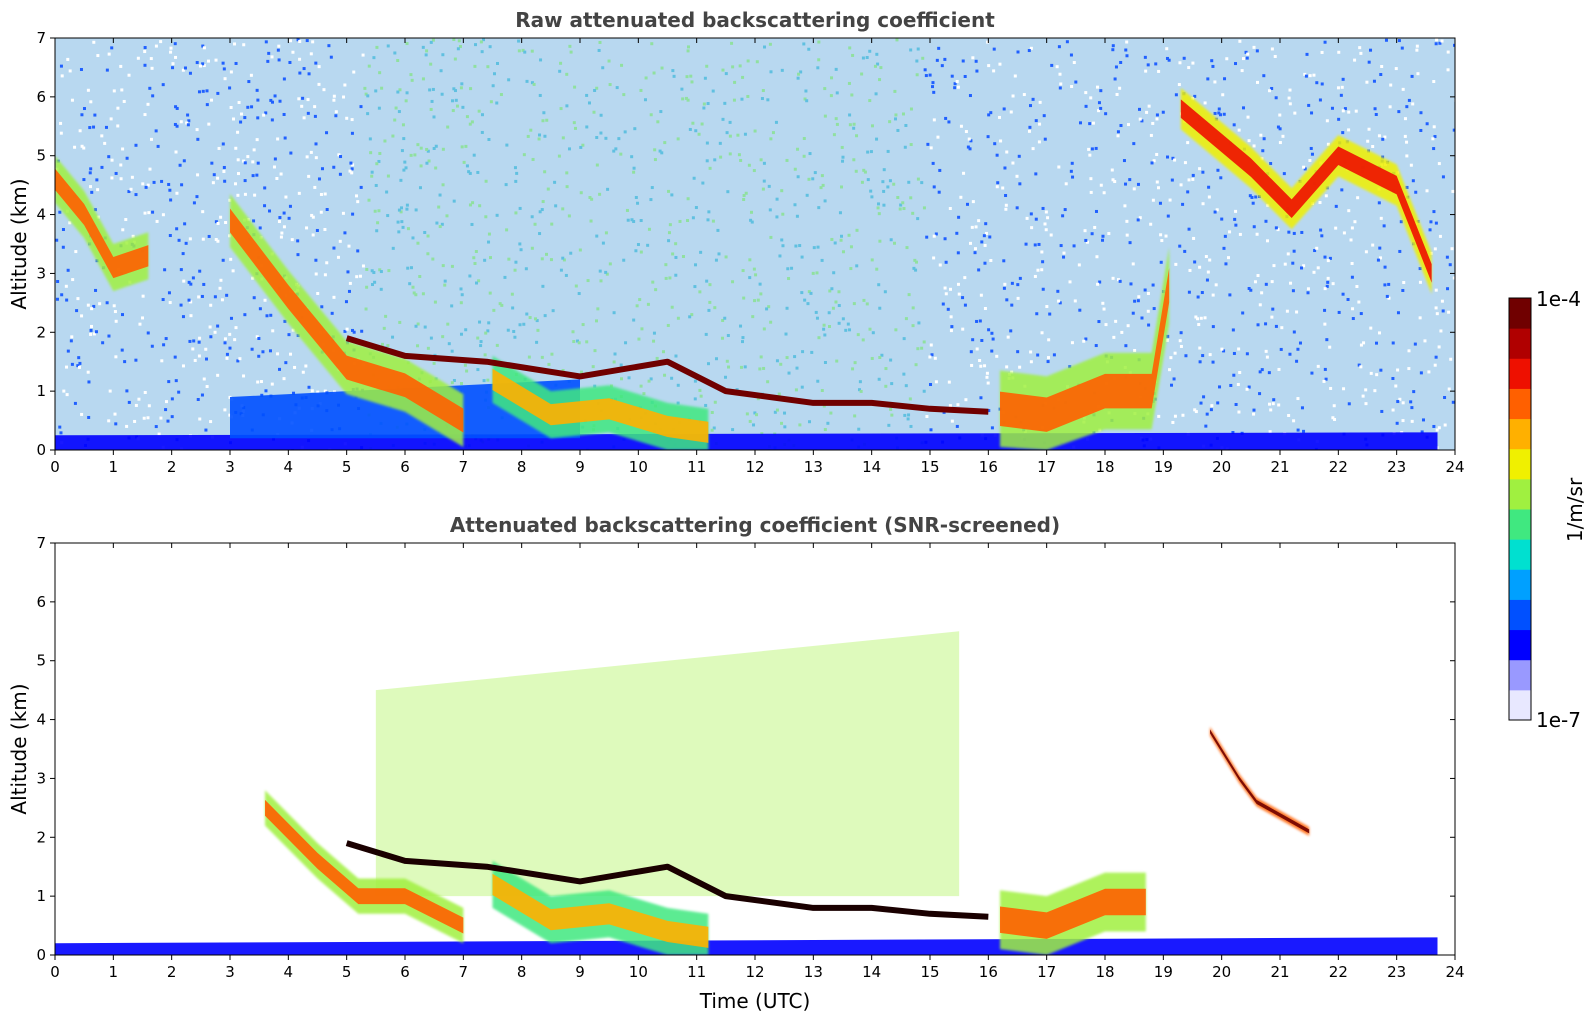  What do you see at coordinates (1520, 675) in the screenshot?
I see `colorbar-step` at bounding box center [1520, 675].